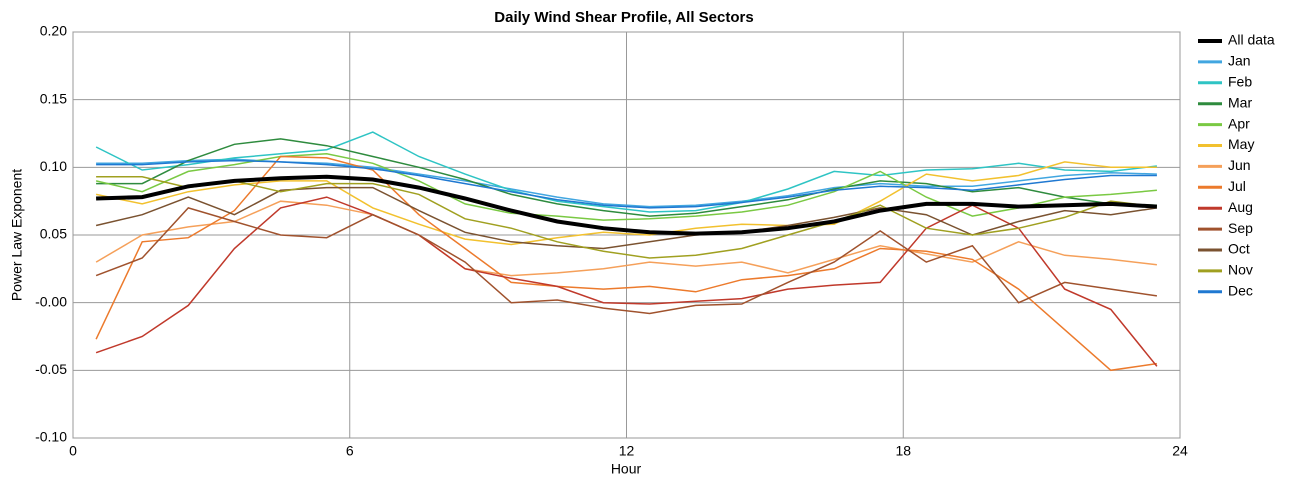  I want to click on legend-label: Jun, so click(1239, 165).